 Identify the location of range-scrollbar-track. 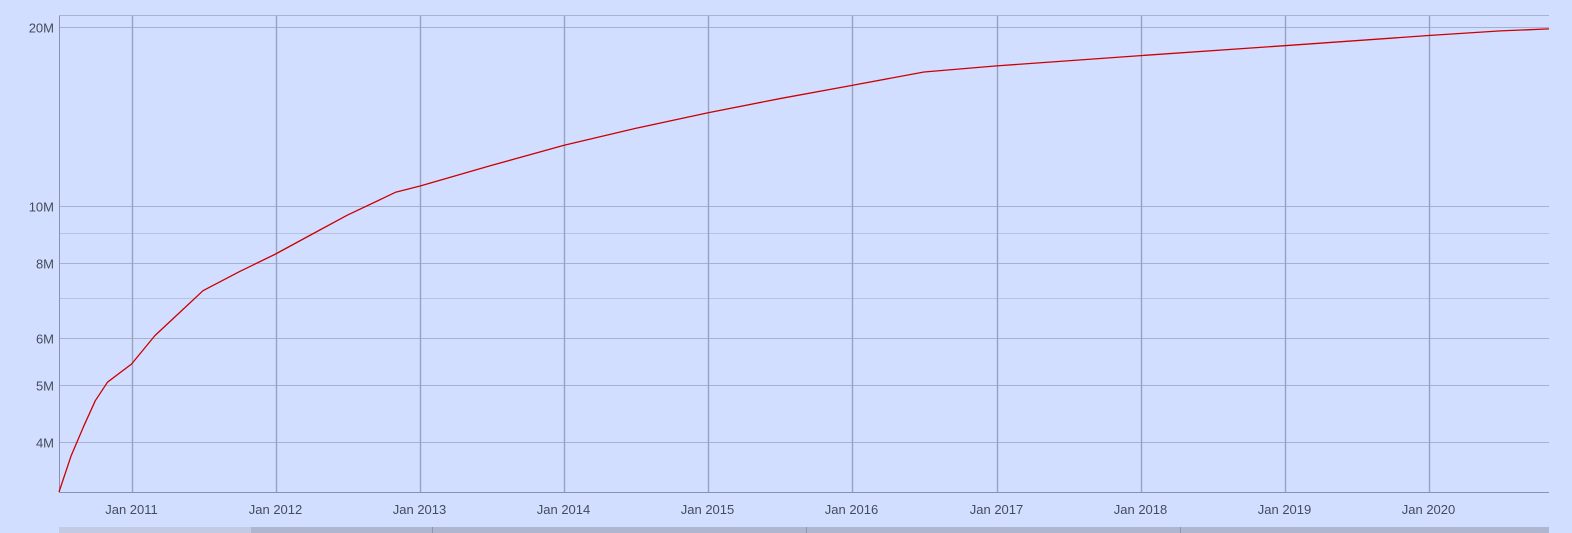
(804, 530).